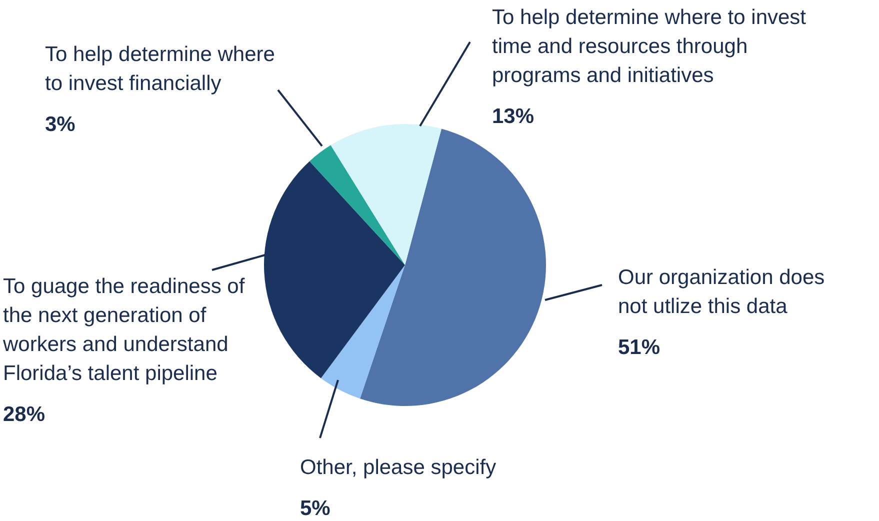  What do you see at coordinates (24, 415) in the screenshot?
I see `data-label: 28%` at bounding box center [24, 415].